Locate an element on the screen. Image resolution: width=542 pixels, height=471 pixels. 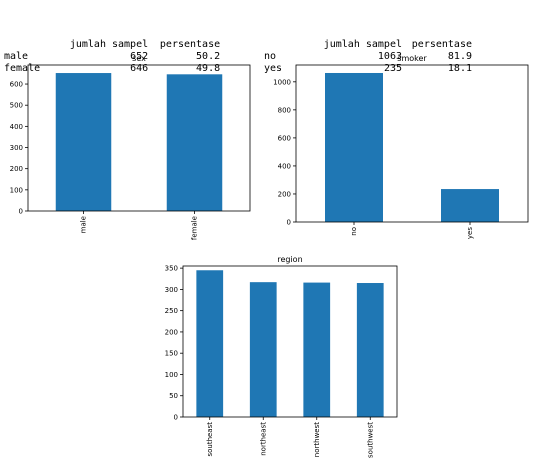
count-value: 652 is located at coordinates (139, 56).